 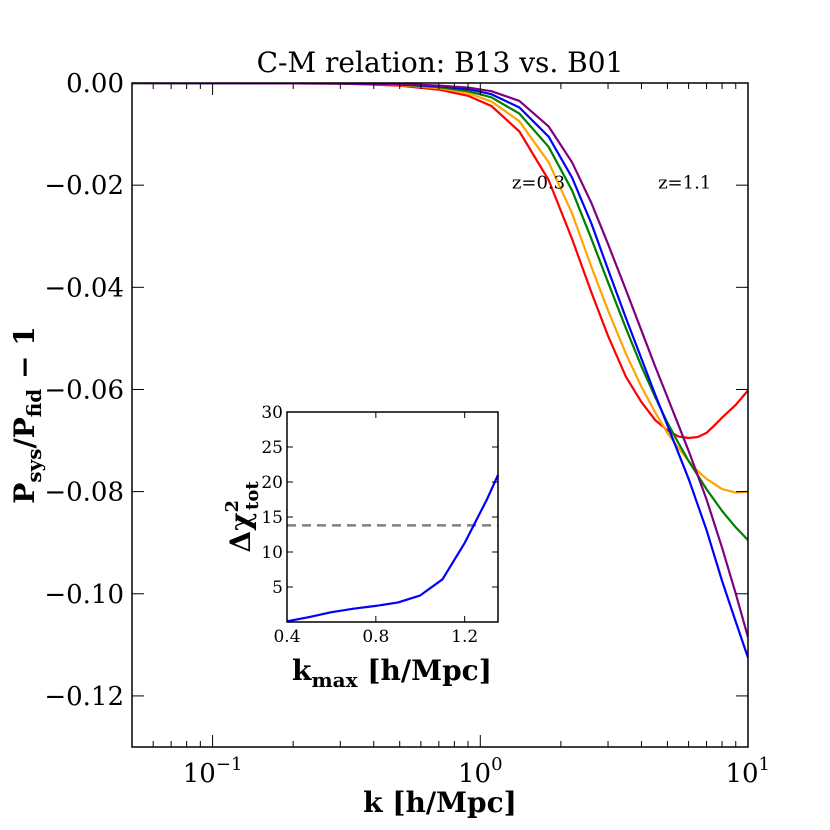 I want to click on inset-ticks-group: 0.4 0.8 1.2 5 10 15 20 25 30, so click(x=379, y=525).